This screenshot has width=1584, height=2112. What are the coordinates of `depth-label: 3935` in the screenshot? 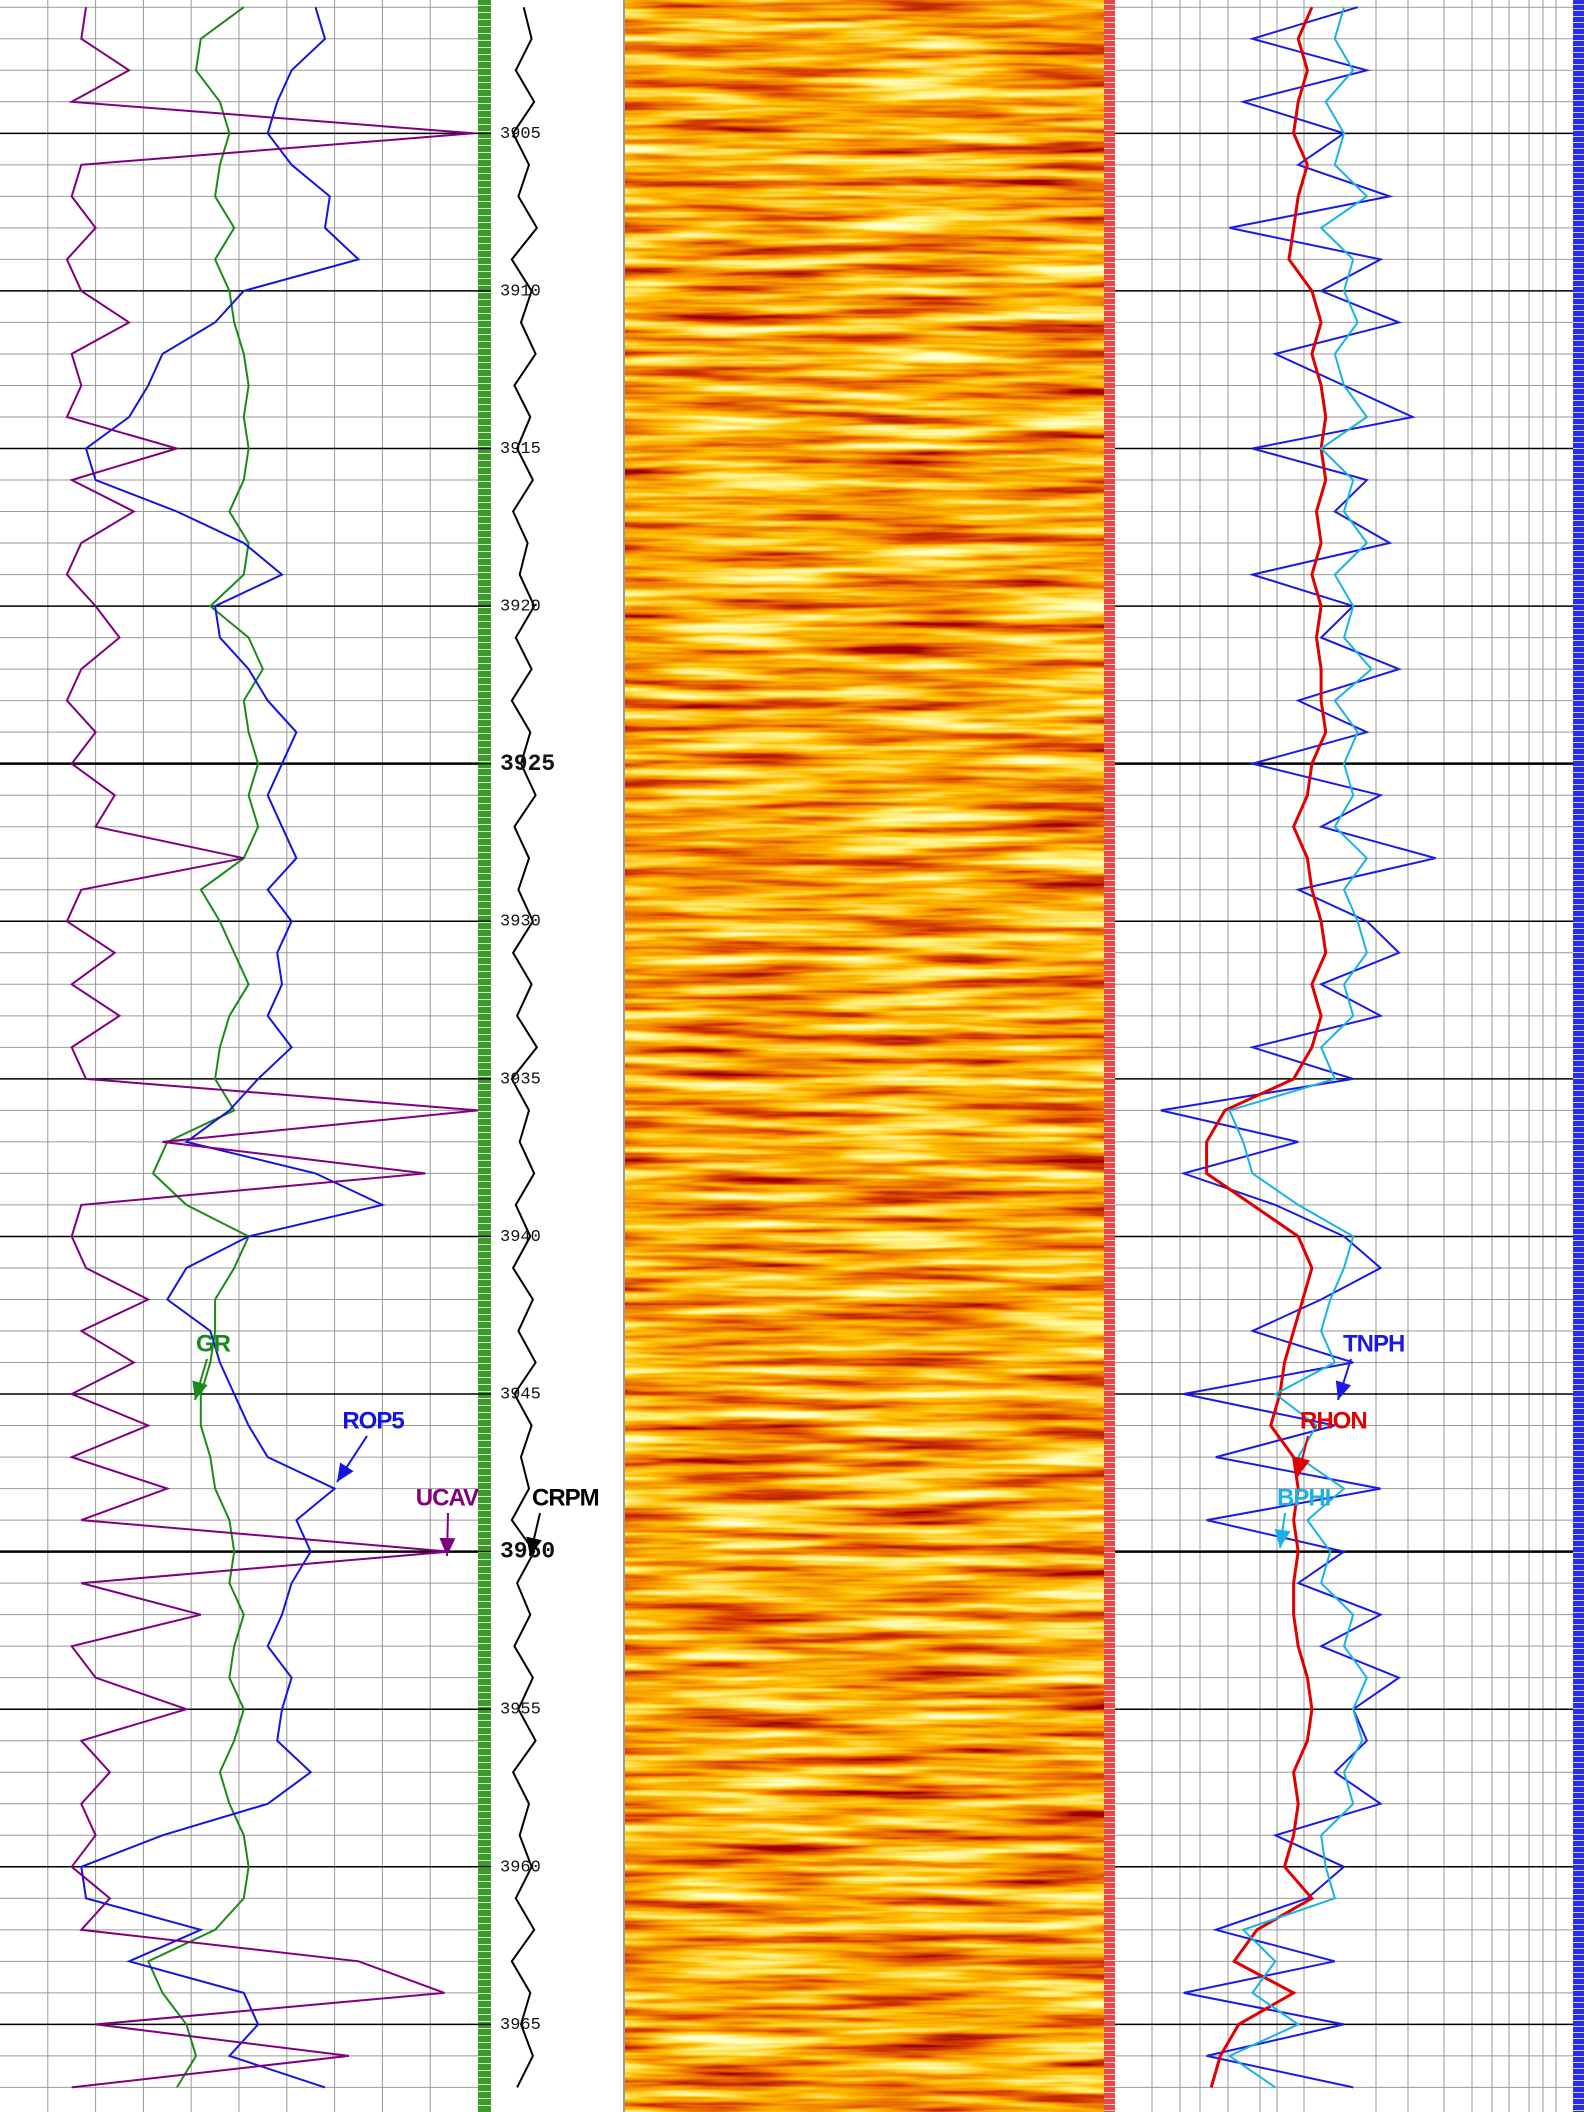 It's located at (520, 1079).